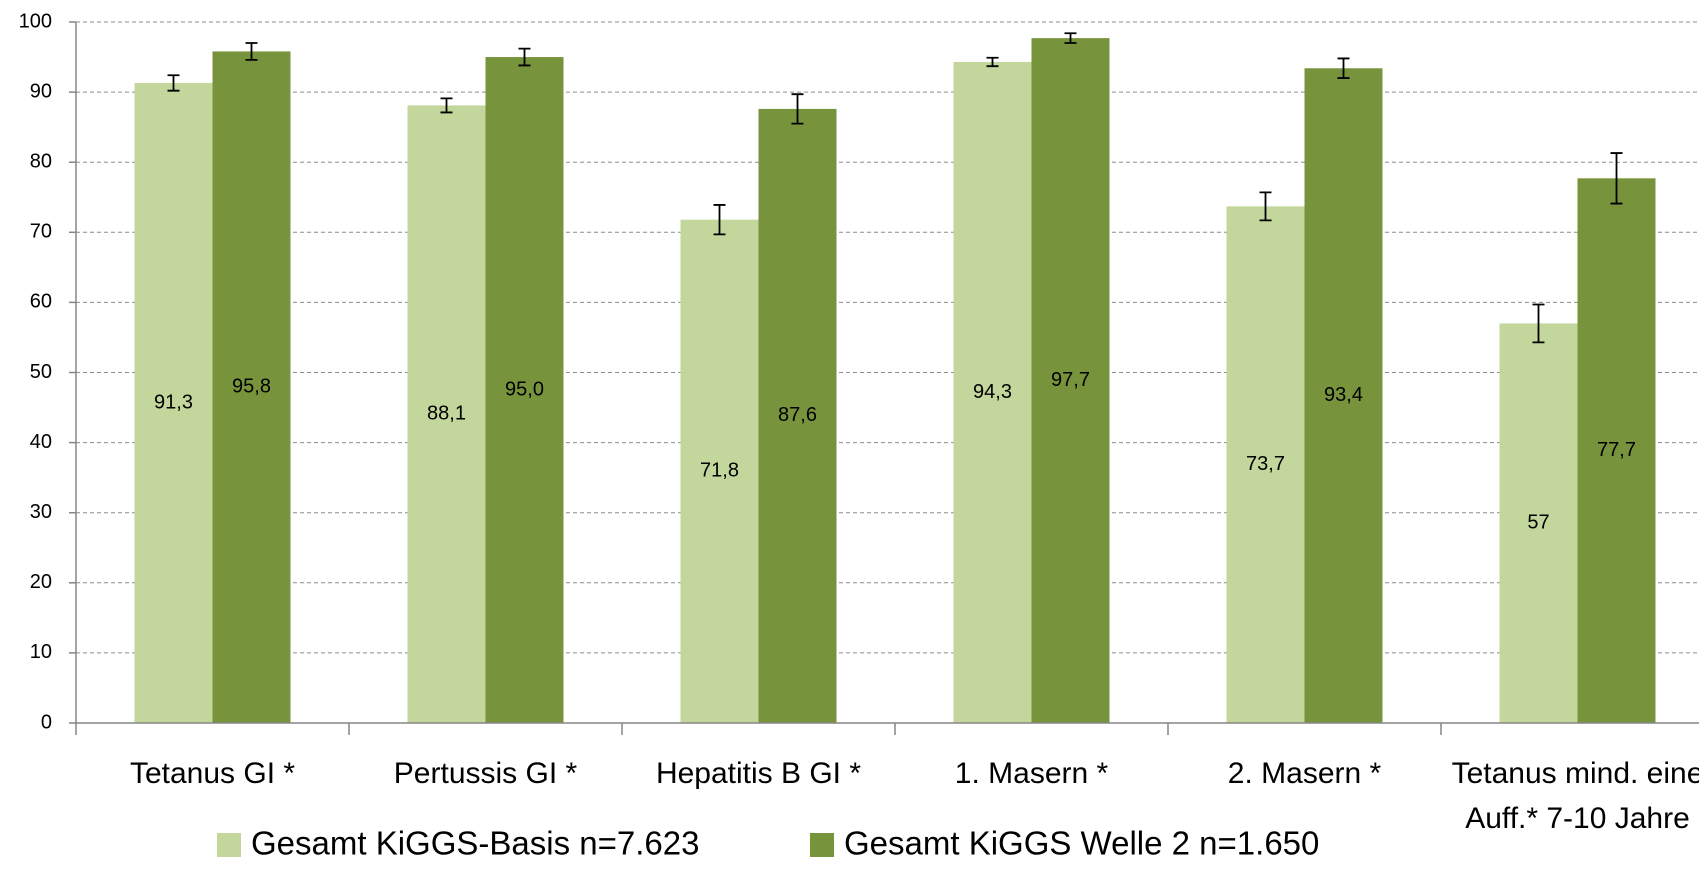 The height and width of the screenshot is (888, 1699). Describe the element at coordinates (1575, 796) in the screenshot. I see `x-tick-label: Tetanus mind. eine Auff.* 7-10 Jahre` at that location.